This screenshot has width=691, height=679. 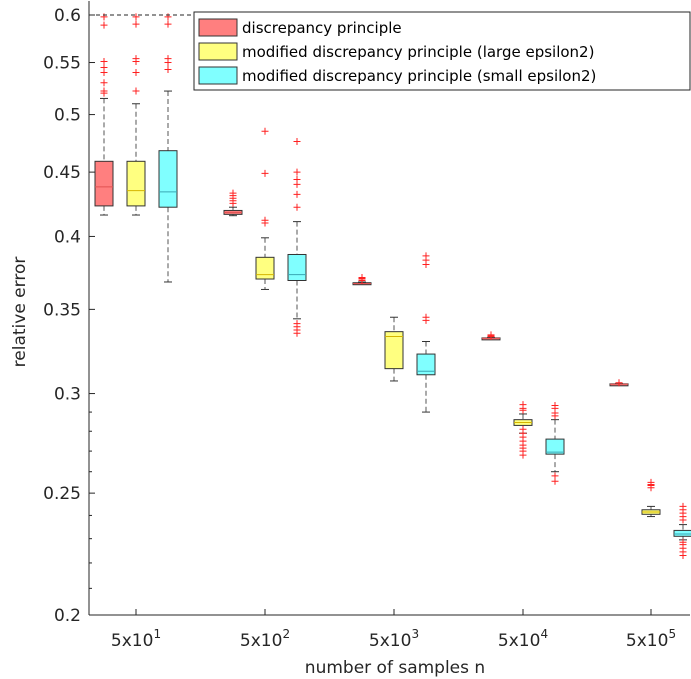 What do you see at coordinates (20, 312) in the screenshot?
I see `y-axis-label: relative error` at bounding box center [20, 312].